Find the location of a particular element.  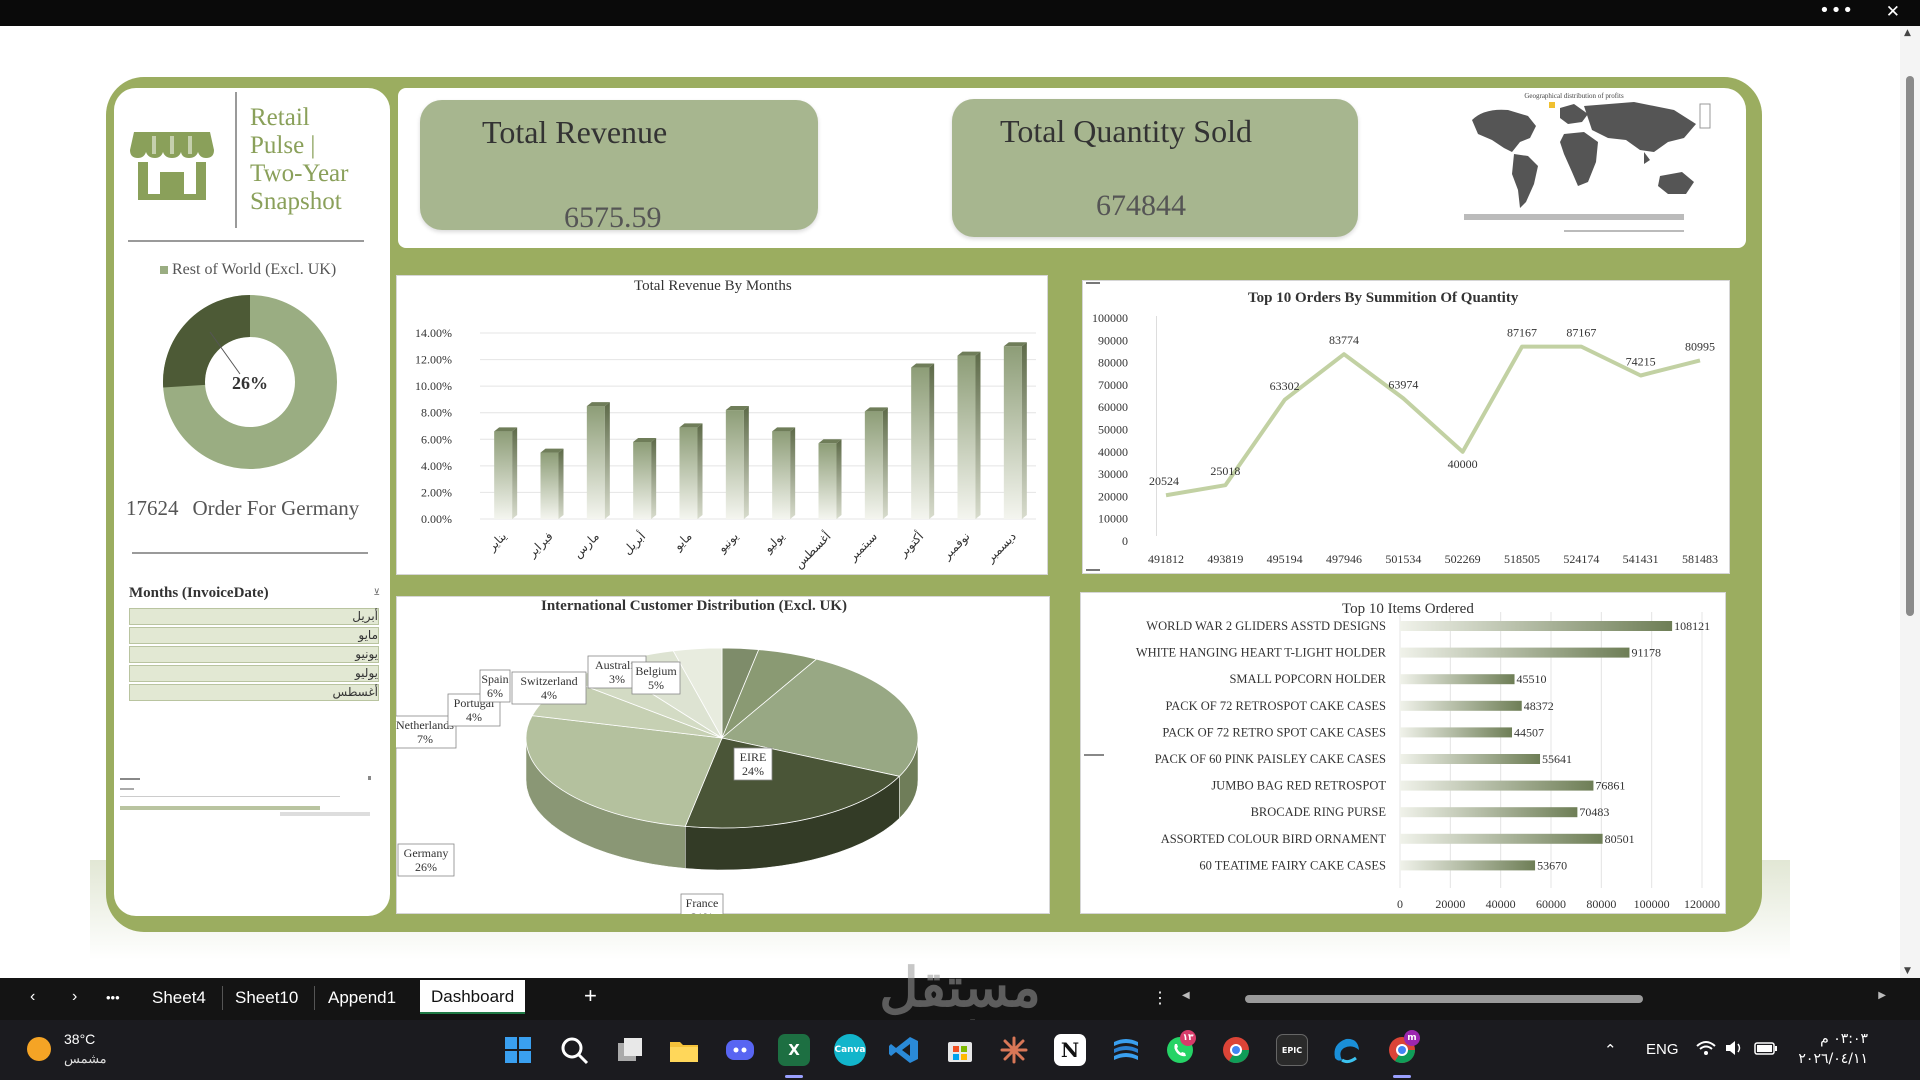

scroll-down-icon: ▼ is located at coordinates (1907, 971).